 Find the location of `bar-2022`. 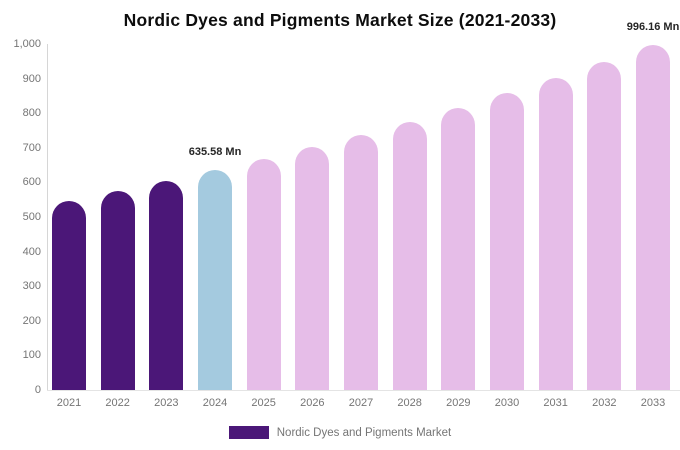

bar-2022 is located at coordinates (117, 290).